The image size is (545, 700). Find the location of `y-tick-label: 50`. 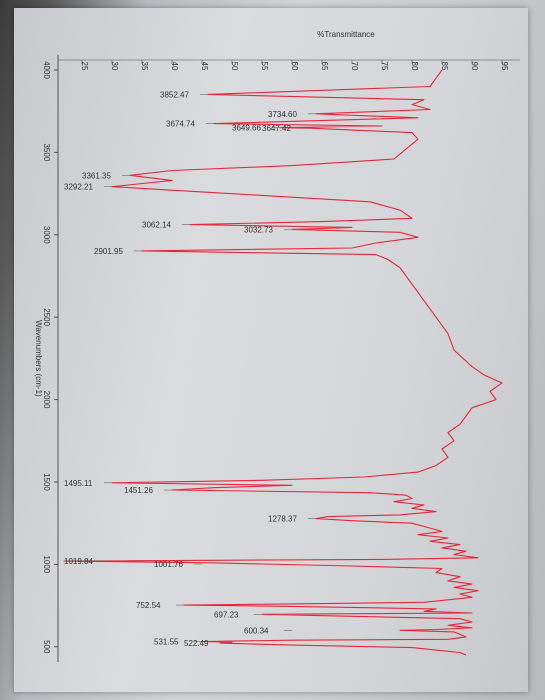

y-tick-label: 50 is located at coordinates (234, 66).